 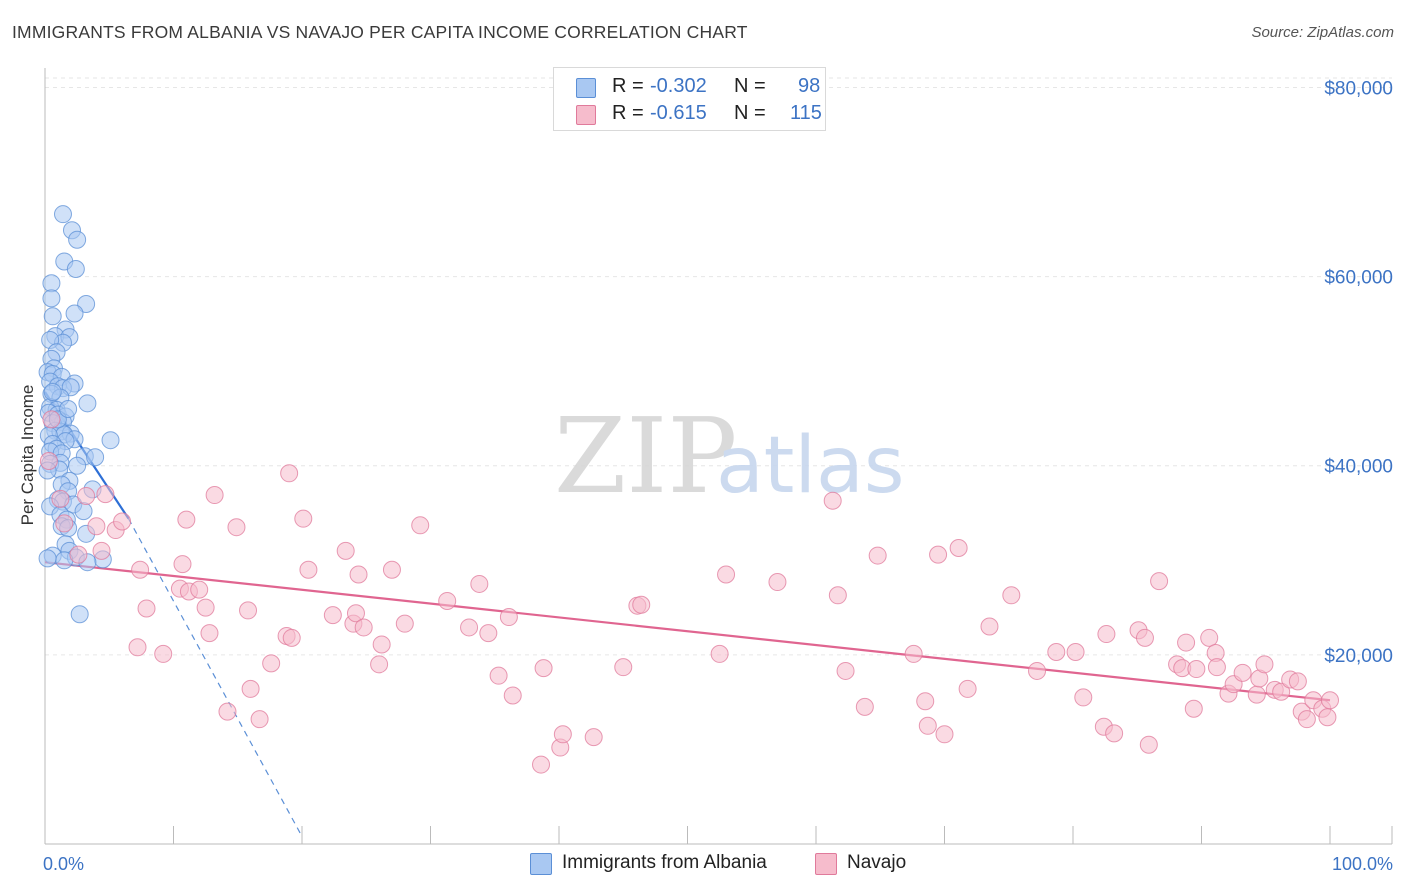 What do you see at coordinates (586, 115) in the screenshot?
I see `legend-swatch-navajo` at bounding box center [586, 115].